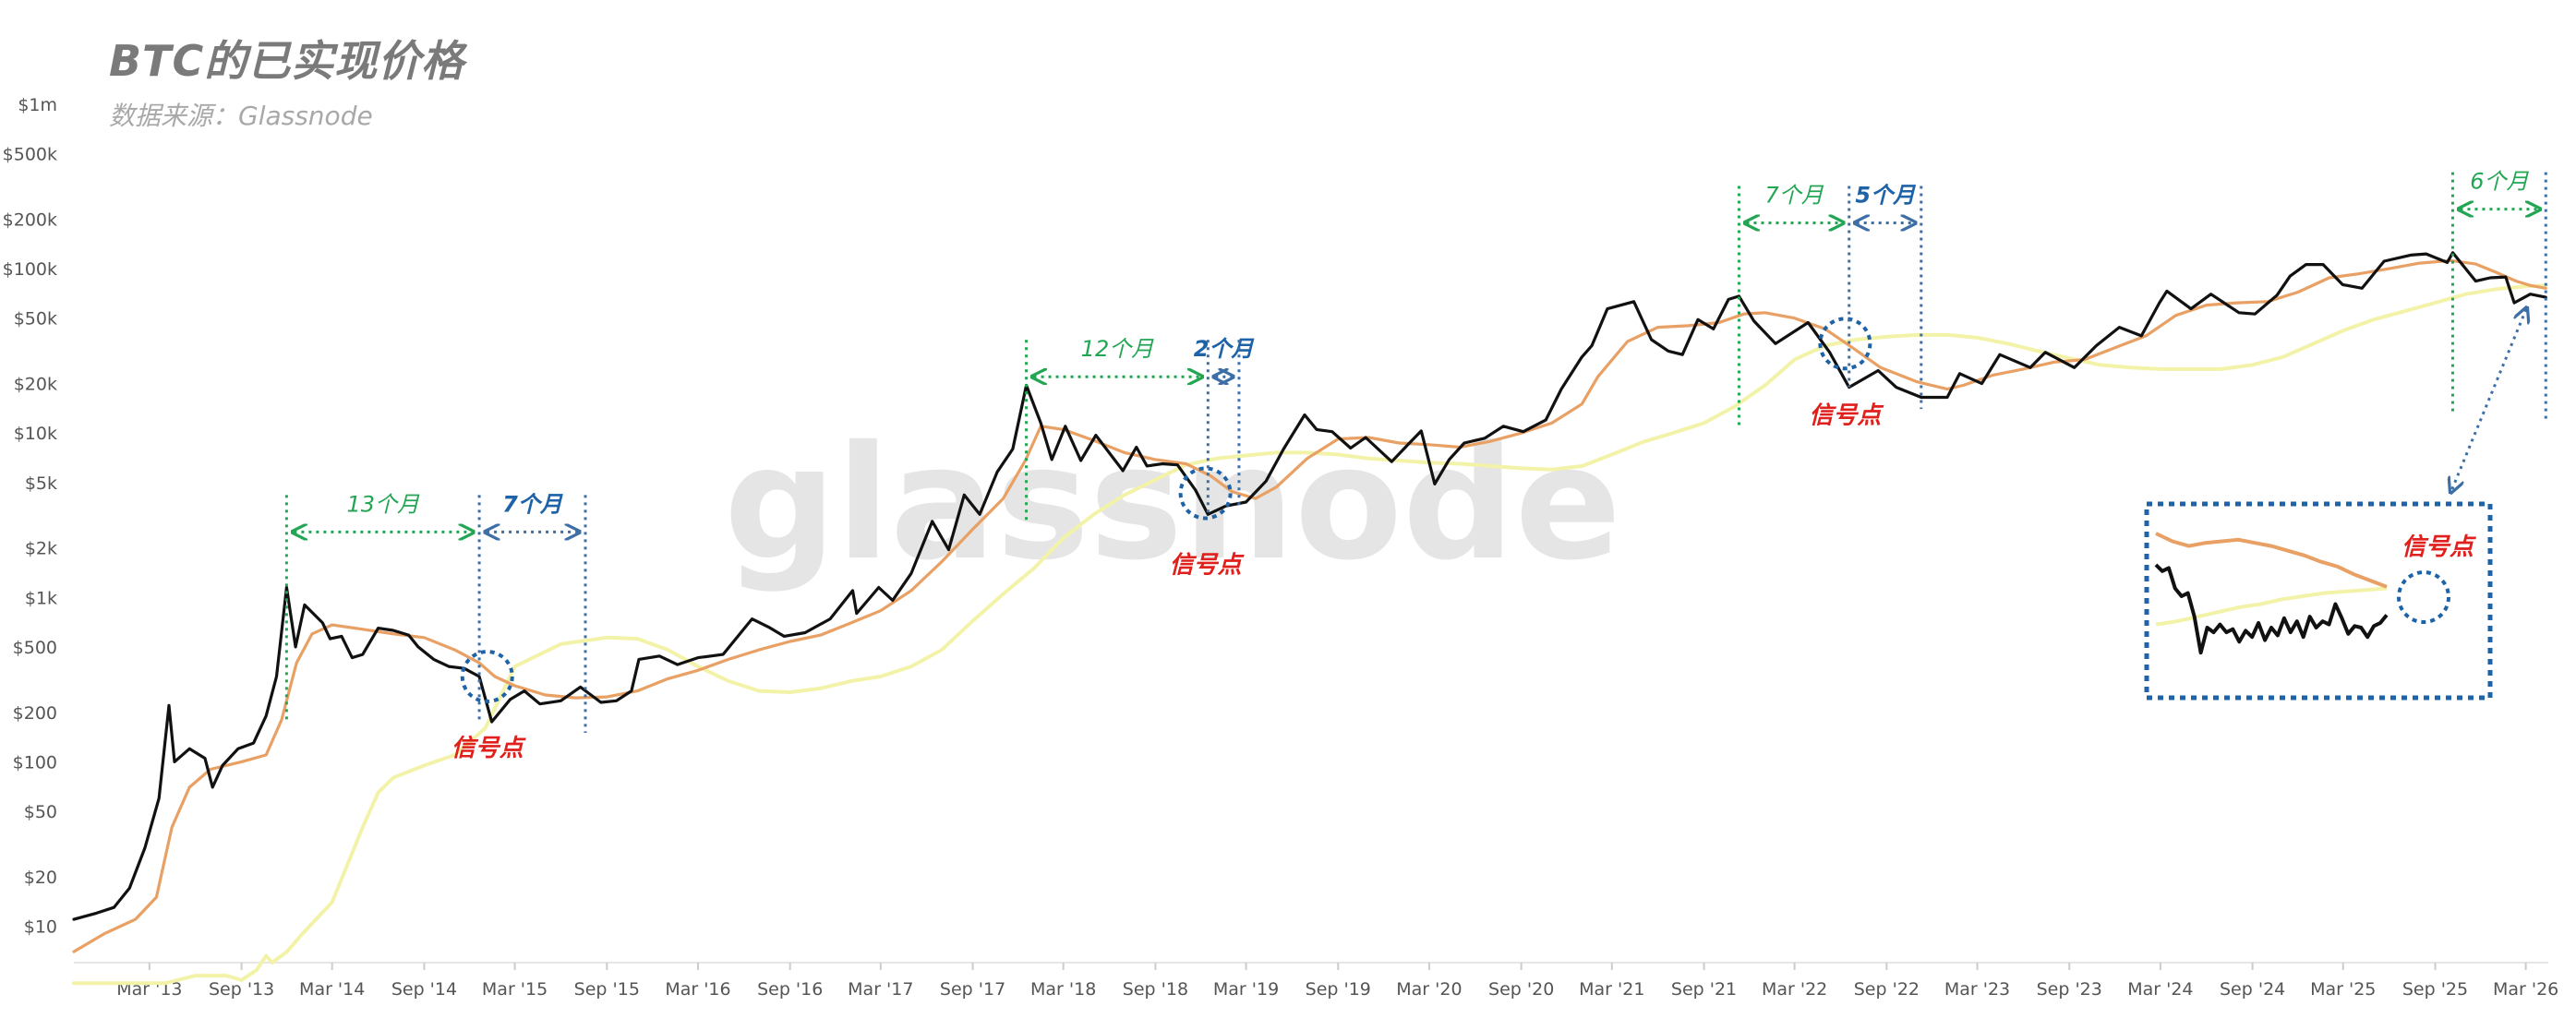  What do you see at coordinates (2525, 989) in the screenshot?
I see `x-tick-label: Mar '26` at bounding box center [2525, 989].